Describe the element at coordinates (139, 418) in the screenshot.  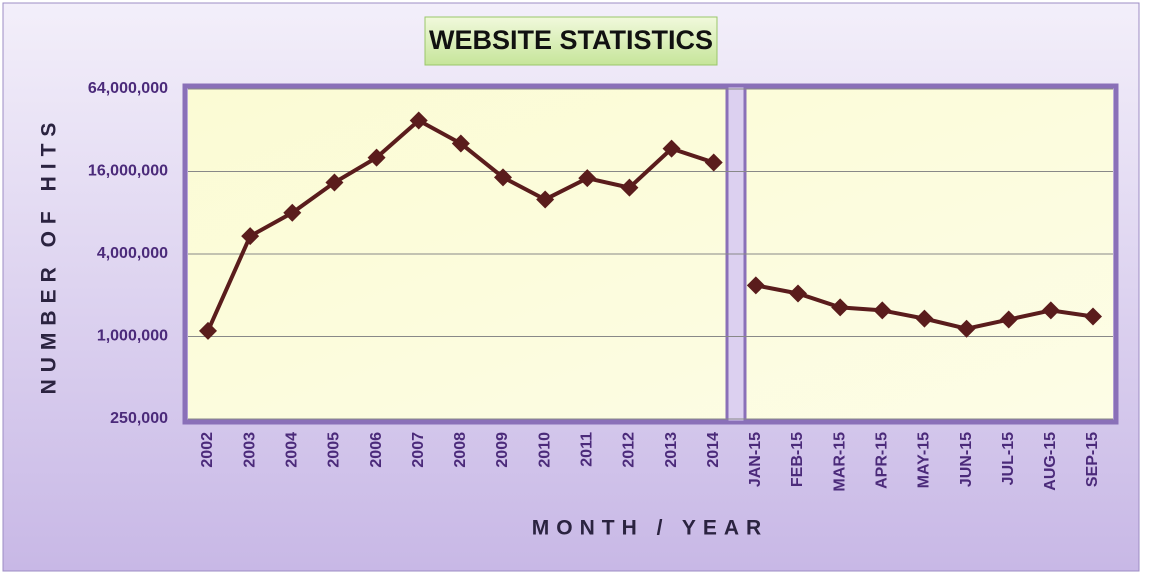
I see `y-tick-label: 250,000` at that location.